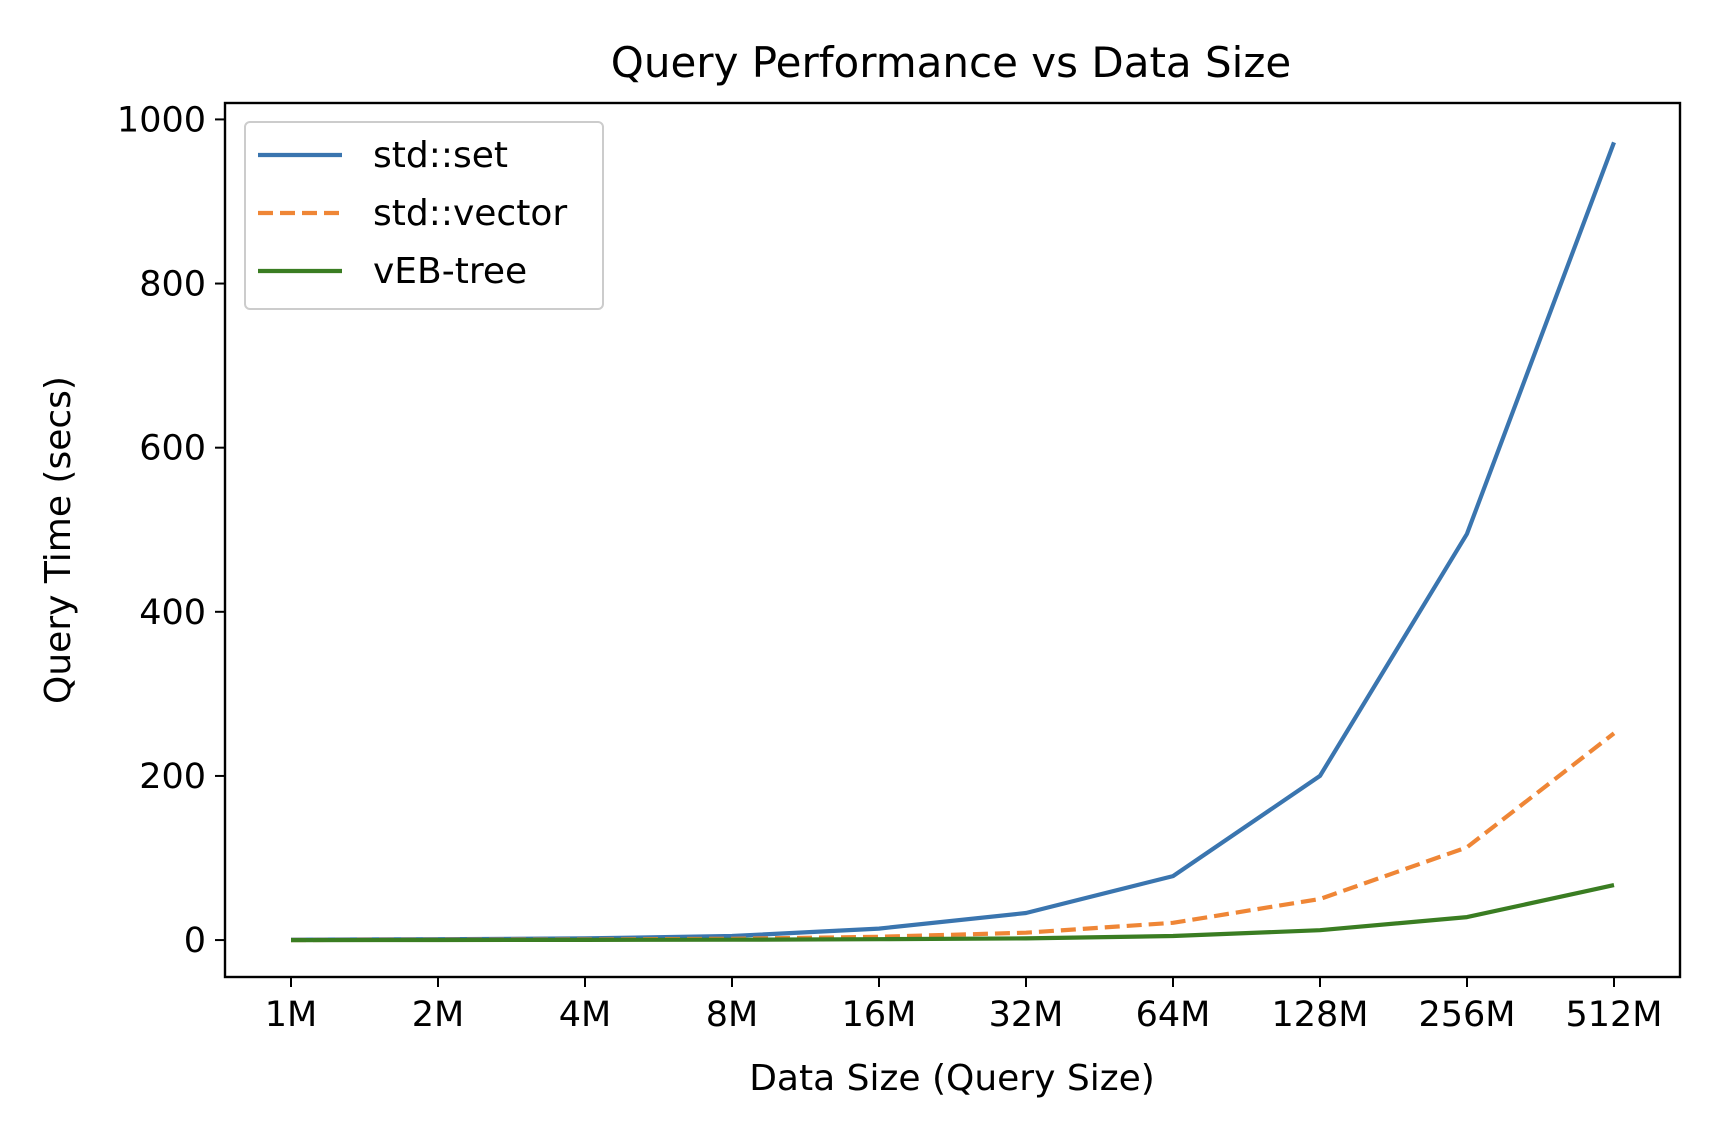 Image resolution: width=1720 pixels, height=1146 pixels. What do you see at coordinates (1173, 1015) in the screenshot?
I see `x-tick-label: 64M` at bounding box center [1173, 1015].